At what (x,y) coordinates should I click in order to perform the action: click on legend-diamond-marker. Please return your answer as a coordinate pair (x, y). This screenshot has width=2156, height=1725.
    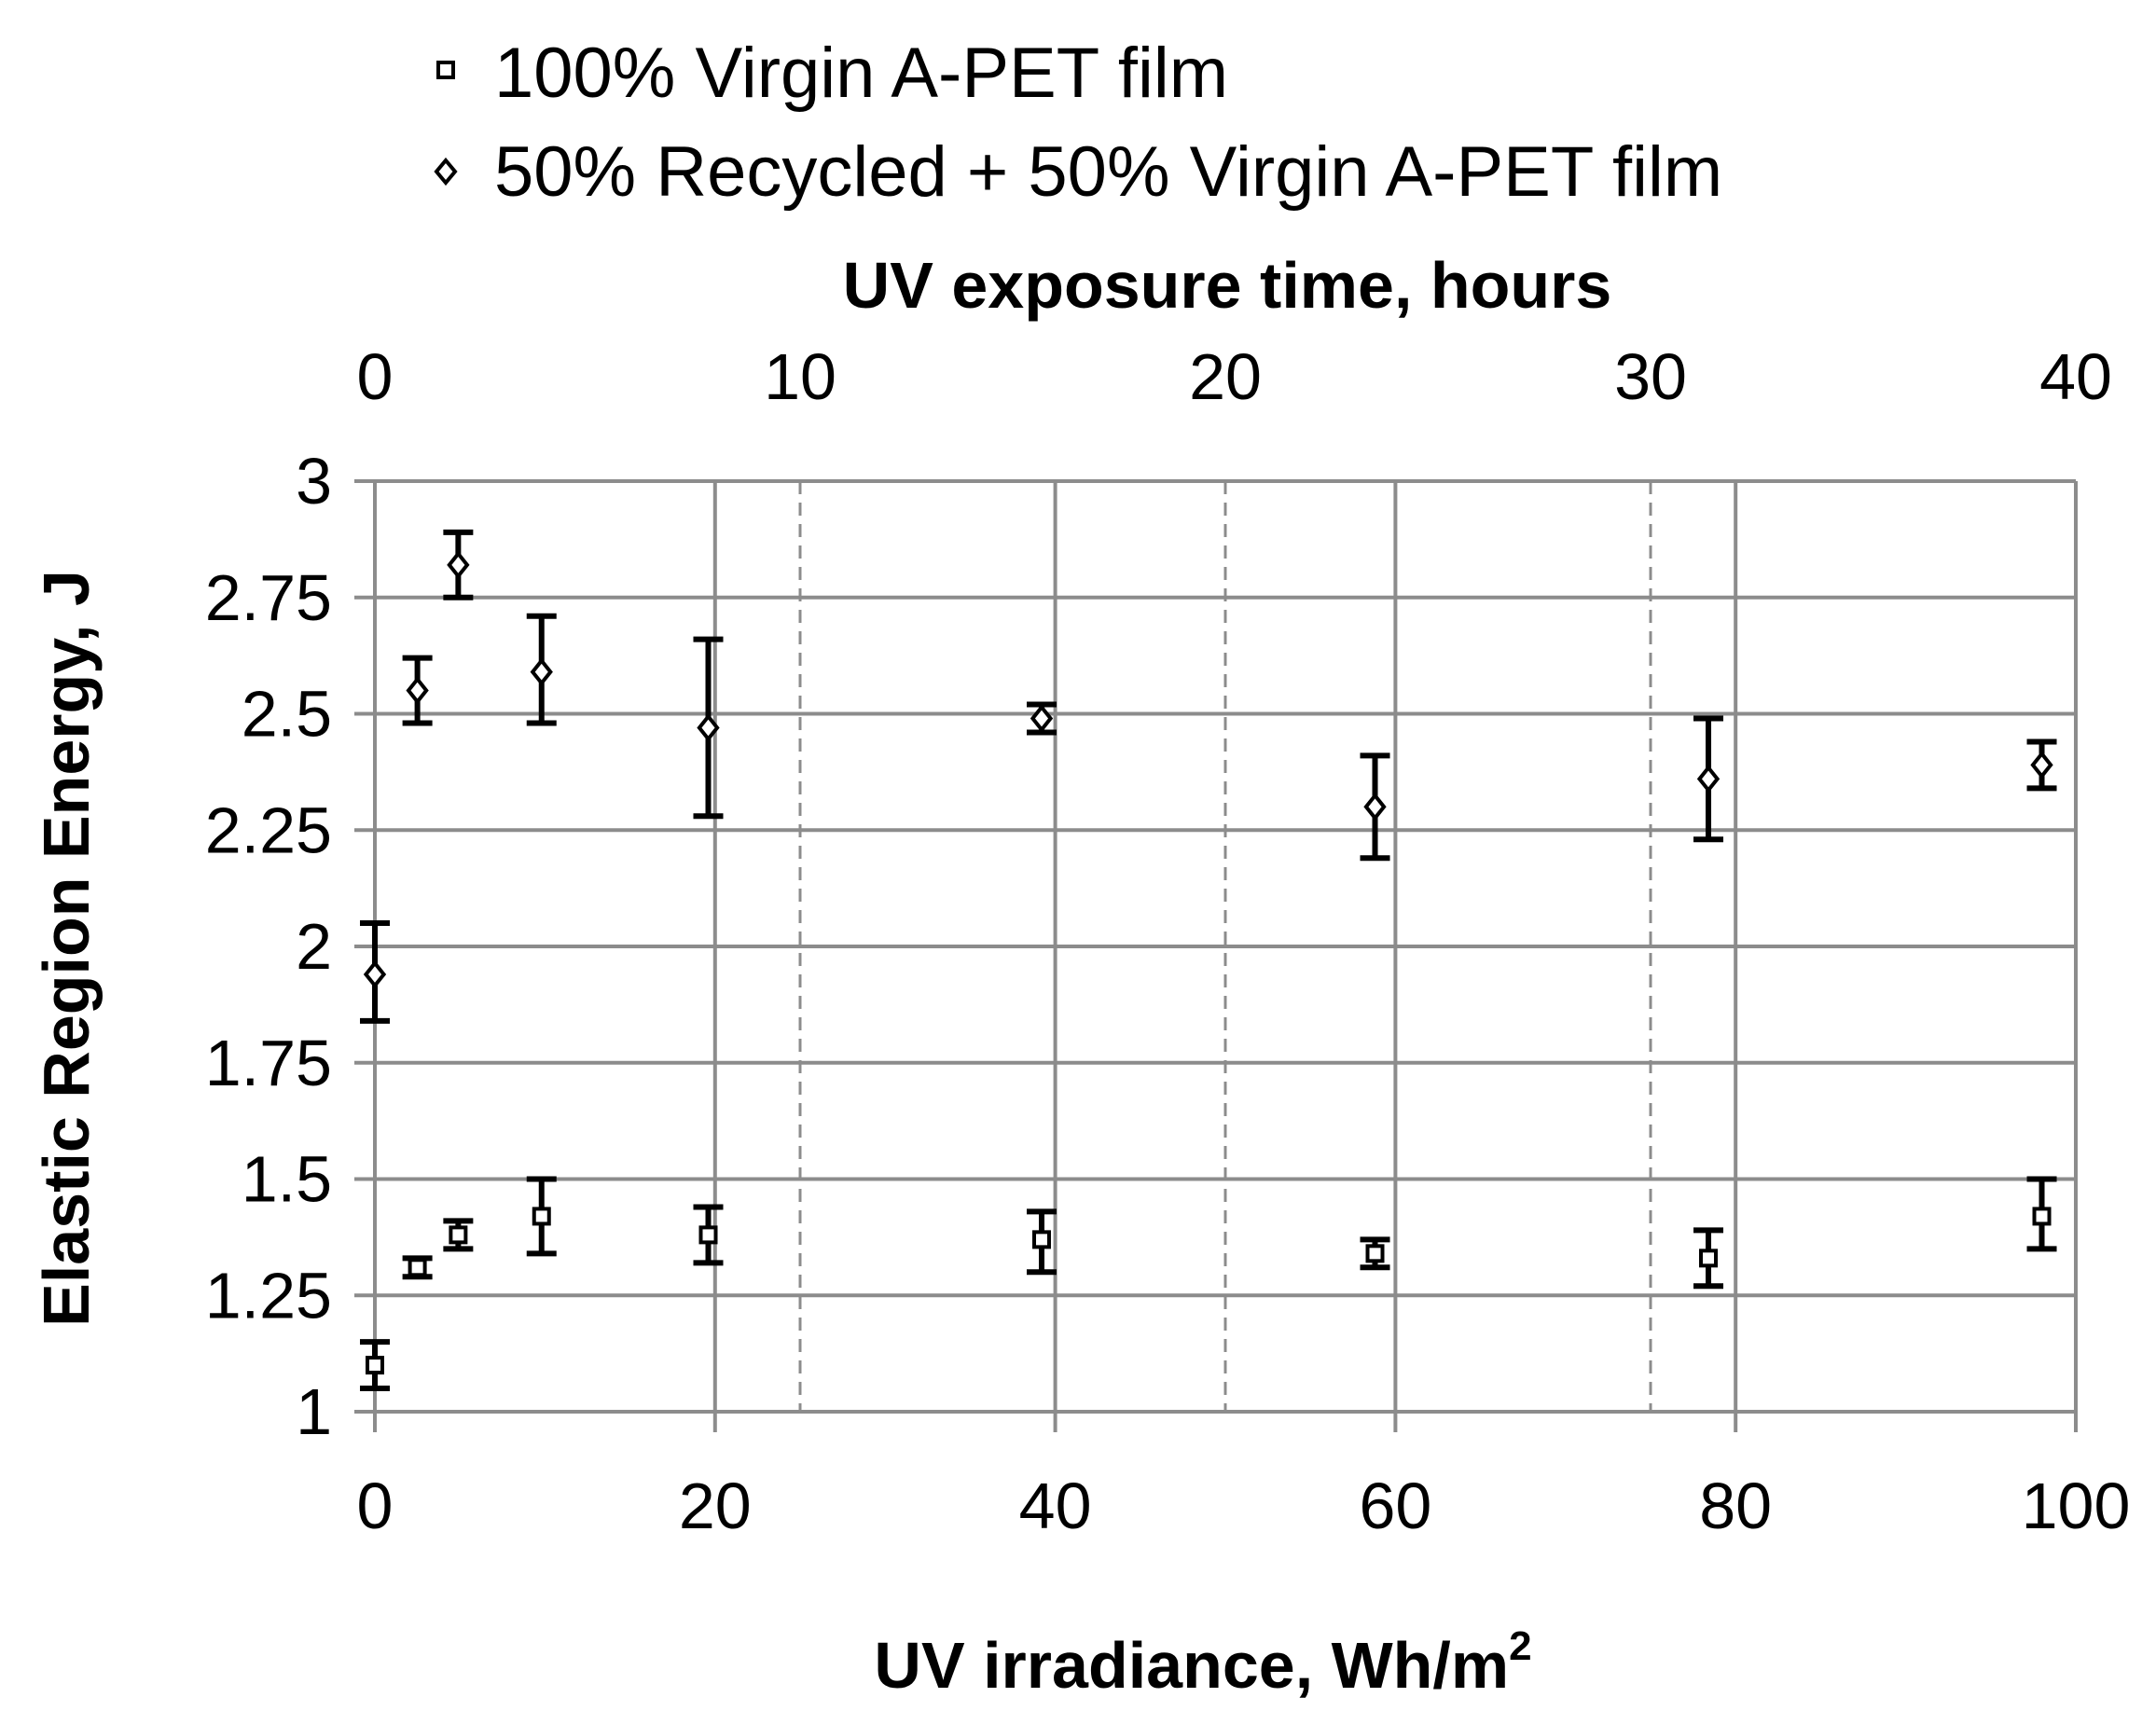
    Looking at the image, I should click on (446, 171).